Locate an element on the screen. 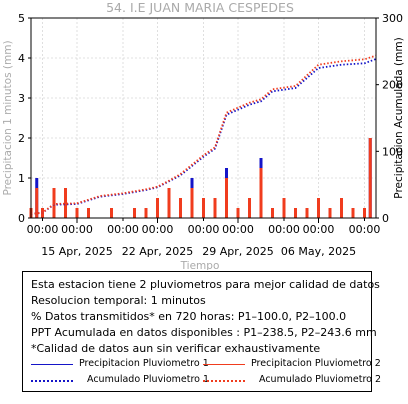  y-axis-left-label: Precipitacion 1 minutos (mm) is located at coordinates (8, 117).